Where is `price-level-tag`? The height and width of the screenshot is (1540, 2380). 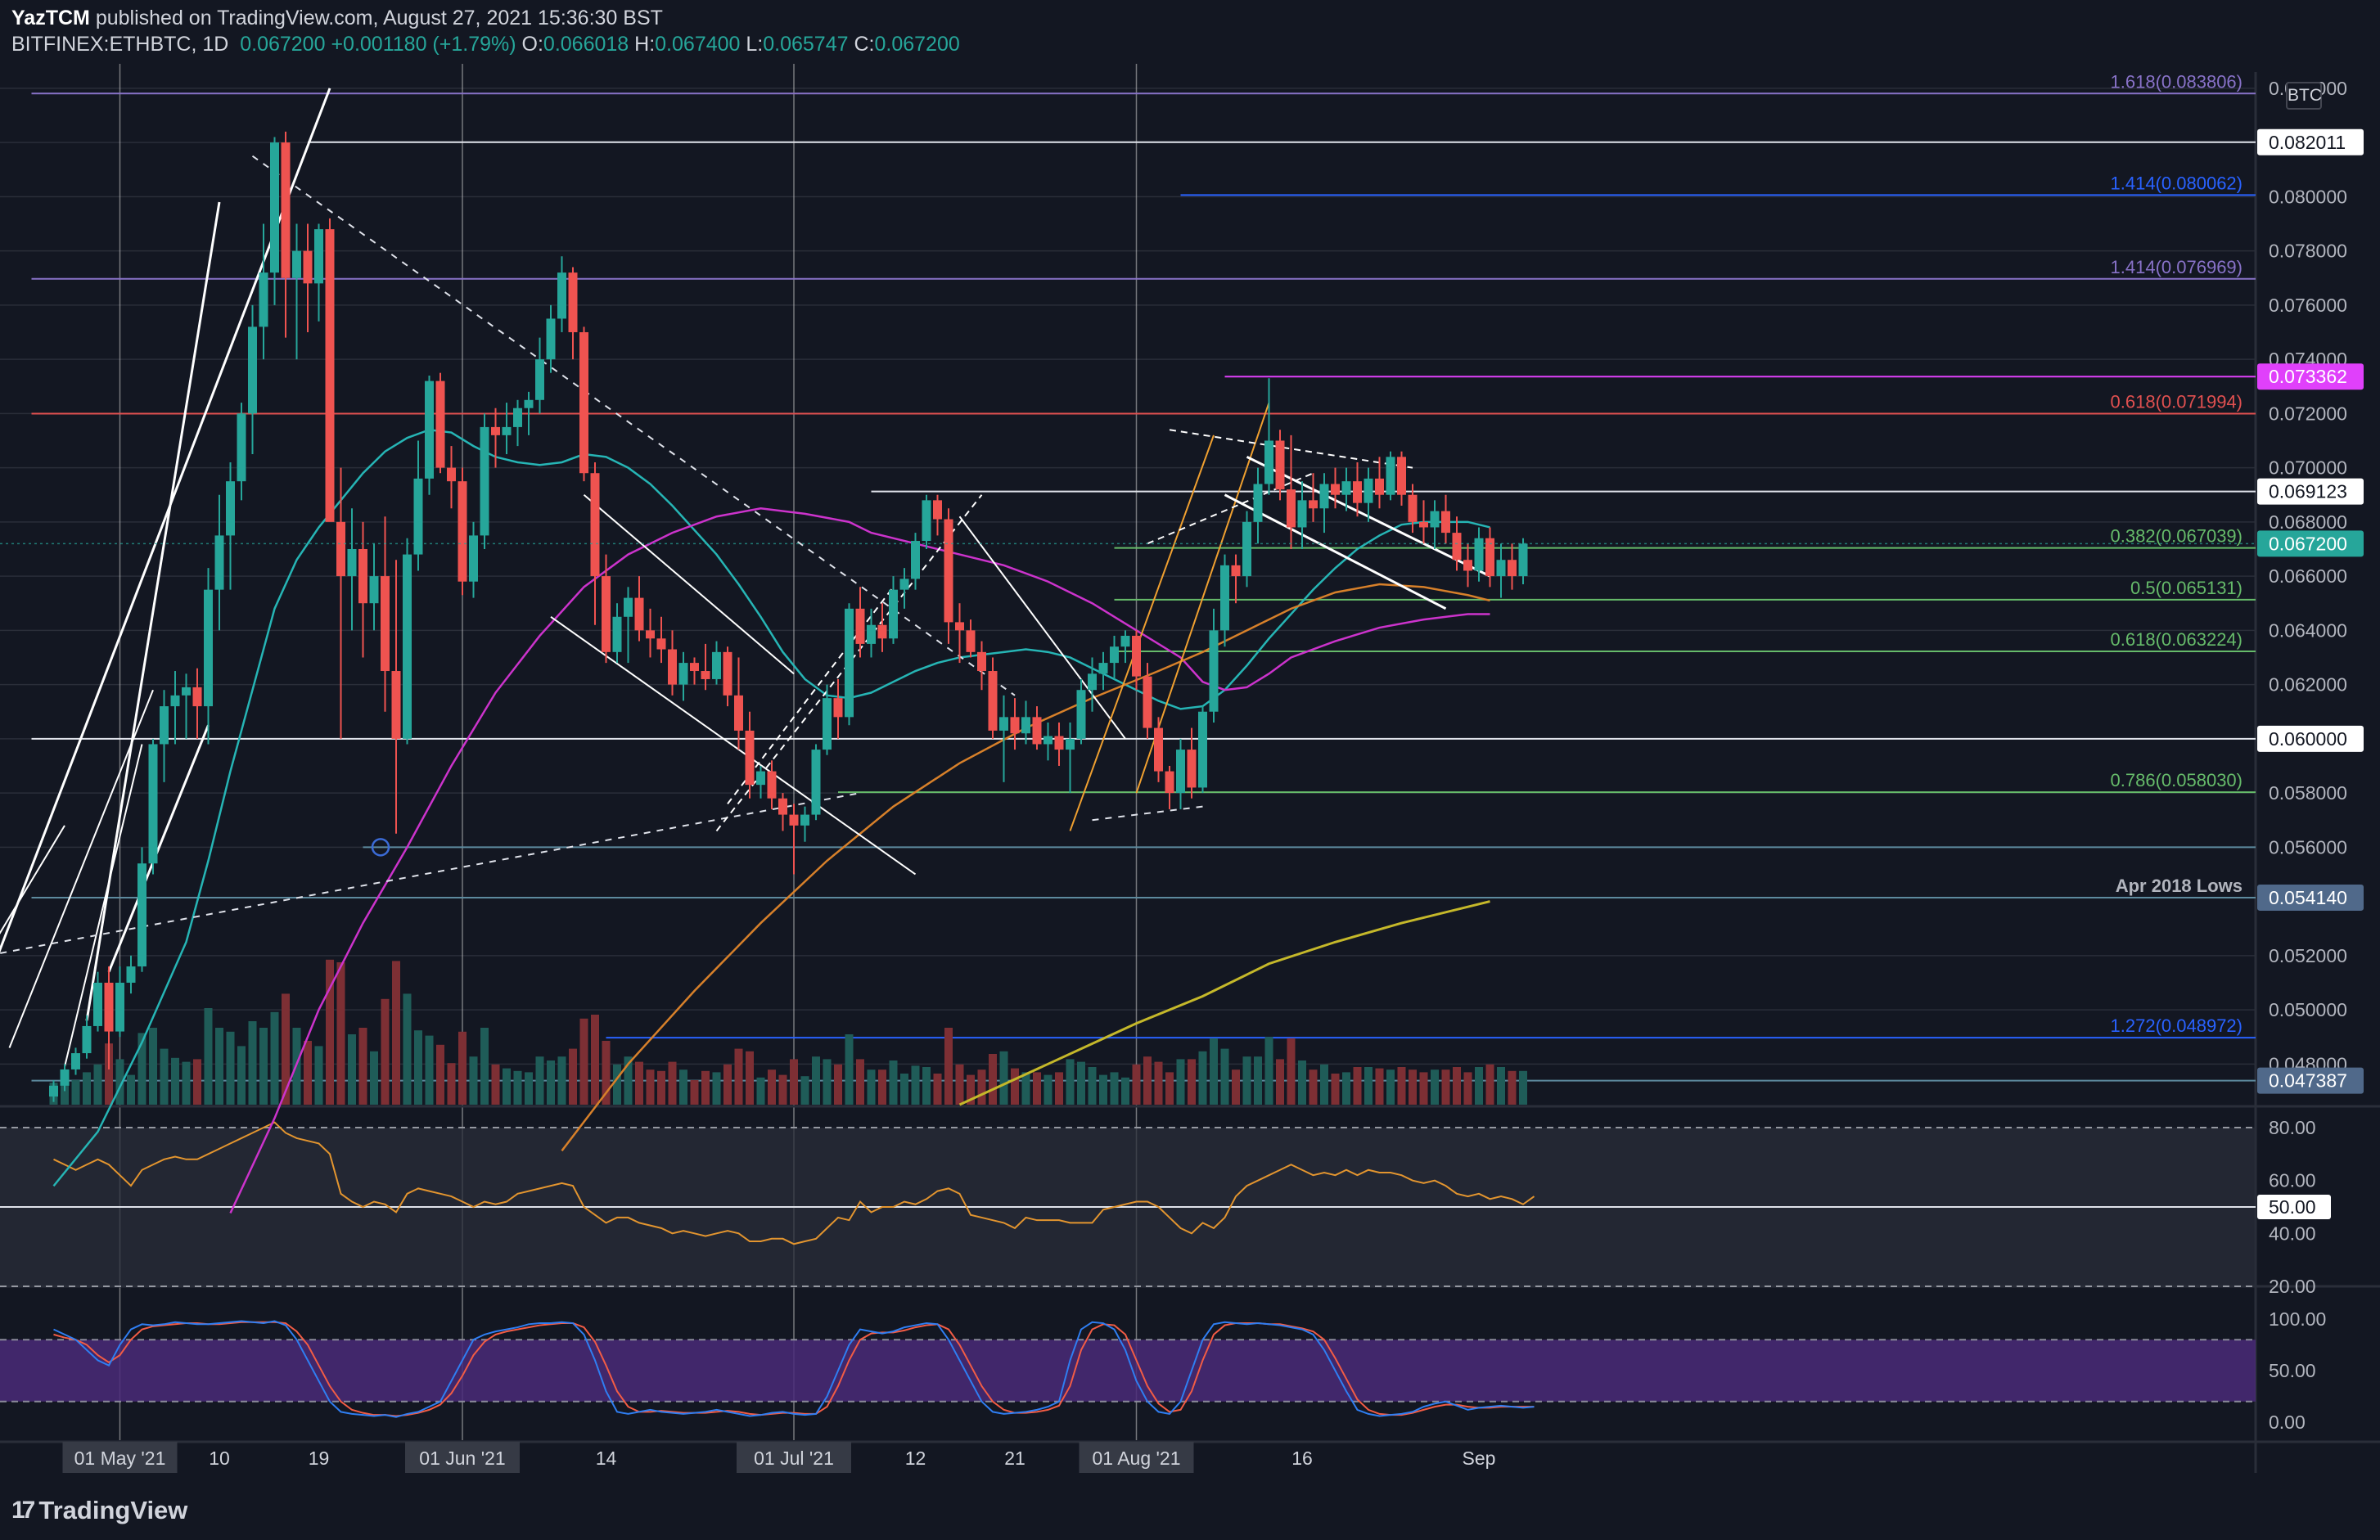
price-level-tag is located at coordinates (2311, 376).